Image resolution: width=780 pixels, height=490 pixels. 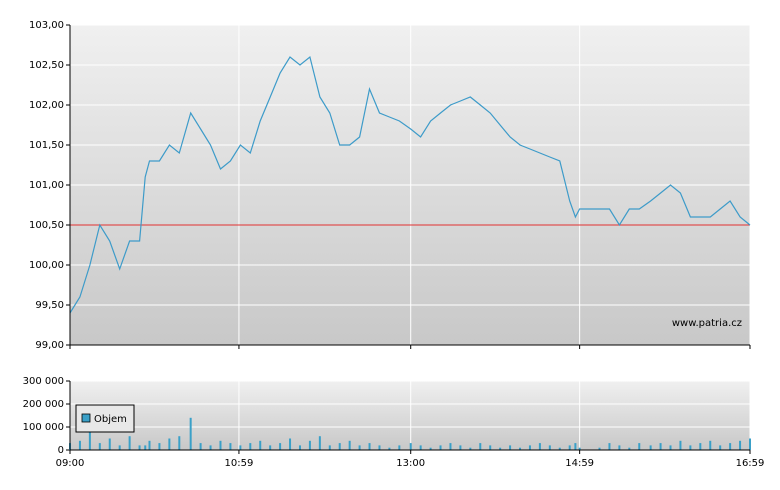 What do you see at coordinates (46, 25) in the screenshot?
I see `y-tick-label: 103,00` at bounding box center [46, 25].